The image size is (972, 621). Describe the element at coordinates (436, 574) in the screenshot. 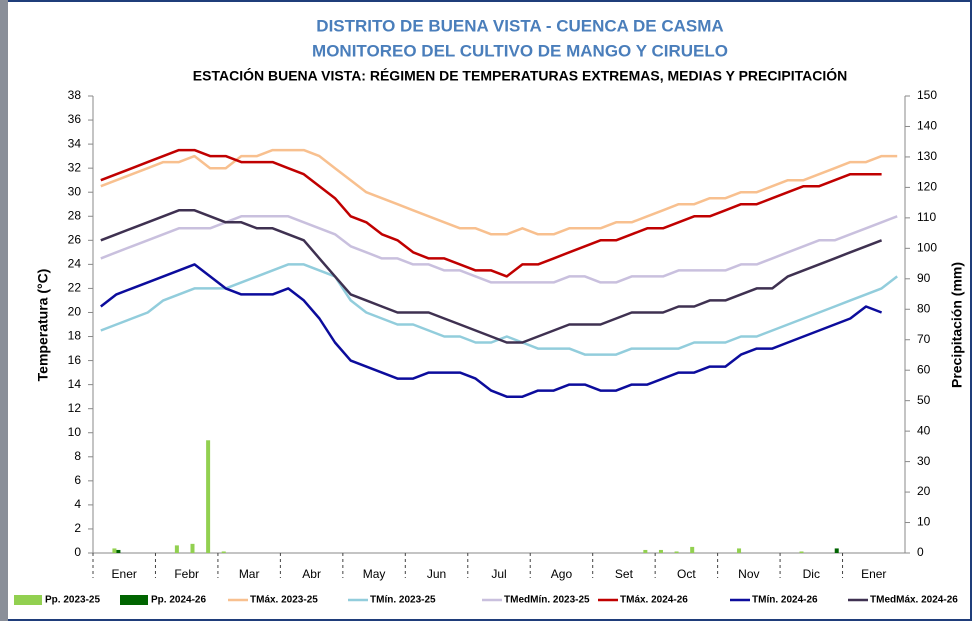

I see `x-tick-label: Jun` at that location.